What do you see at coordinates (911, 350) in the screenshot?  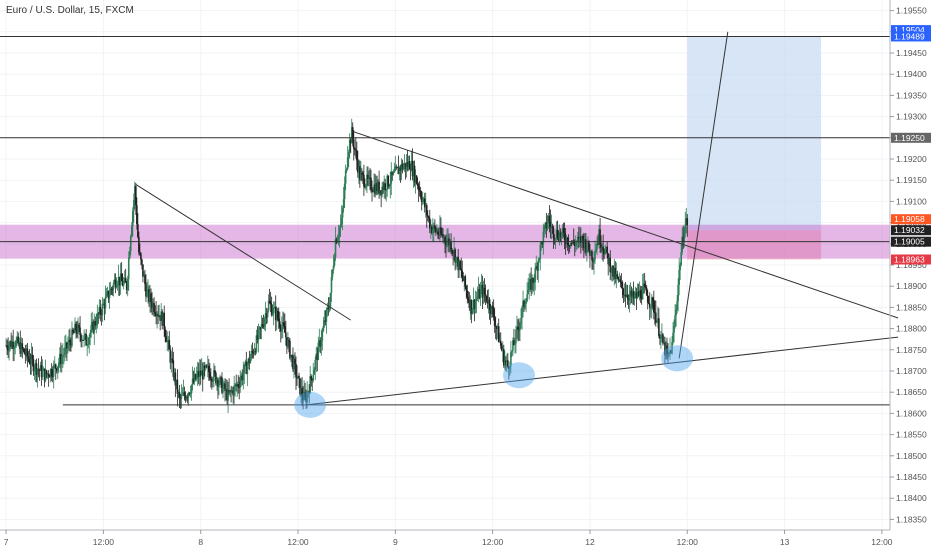 I see `price-tick-label: 1.18750` at bounding box center [911, 350].